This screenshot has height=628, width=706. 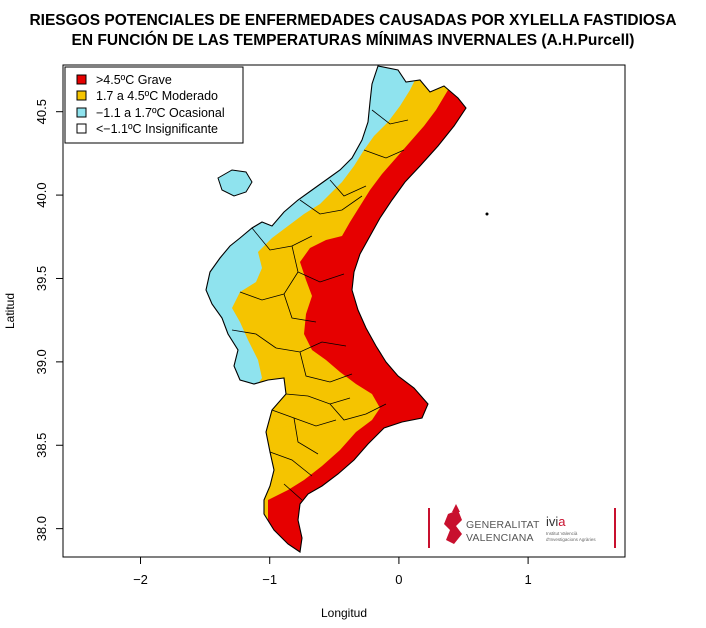 I want to click on legend-swatch-grave, so click(x=81, y=79).